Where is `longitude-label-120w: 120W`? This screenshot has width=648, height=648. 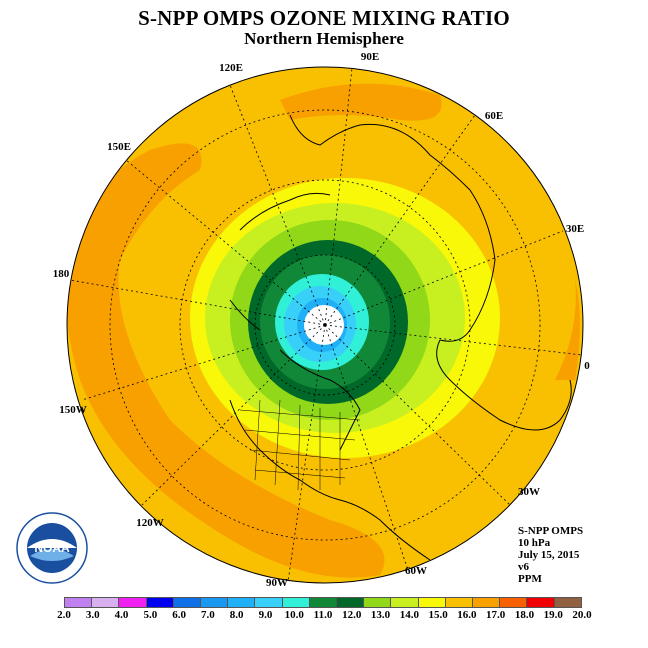 longitude-label-120w: 120W is located at coordinates (150, 523).